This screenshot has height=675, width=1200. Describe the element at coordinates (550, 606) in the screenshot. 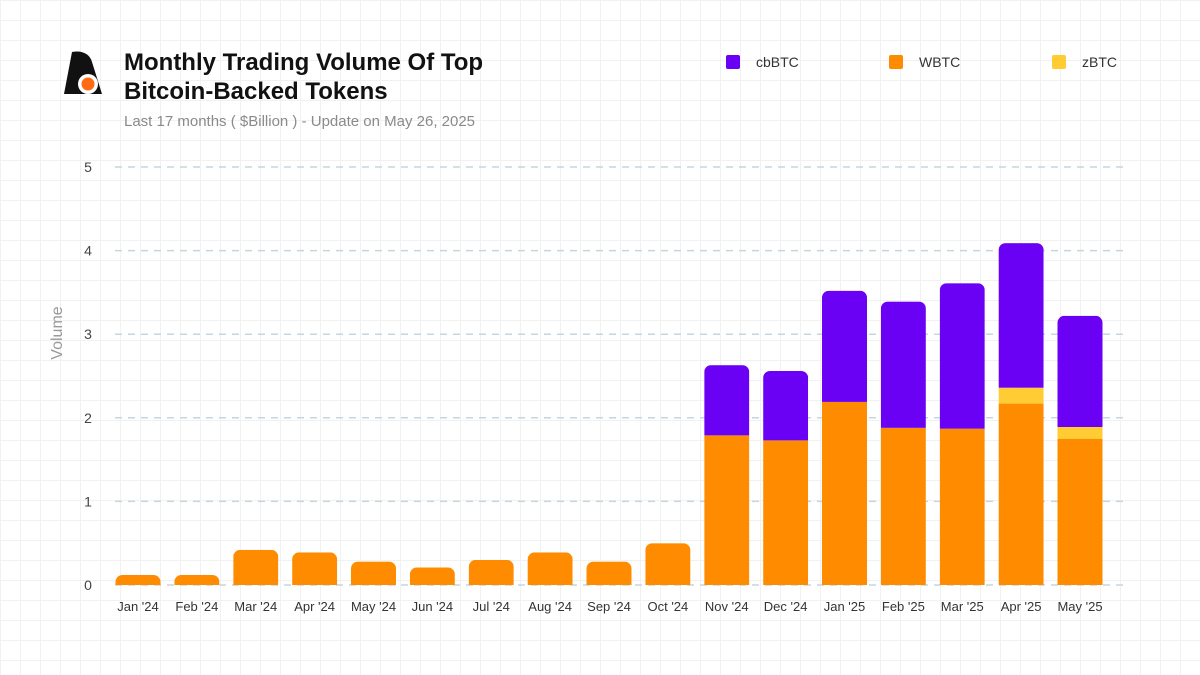

I see `x-tick-label: Aug '24` at that location.